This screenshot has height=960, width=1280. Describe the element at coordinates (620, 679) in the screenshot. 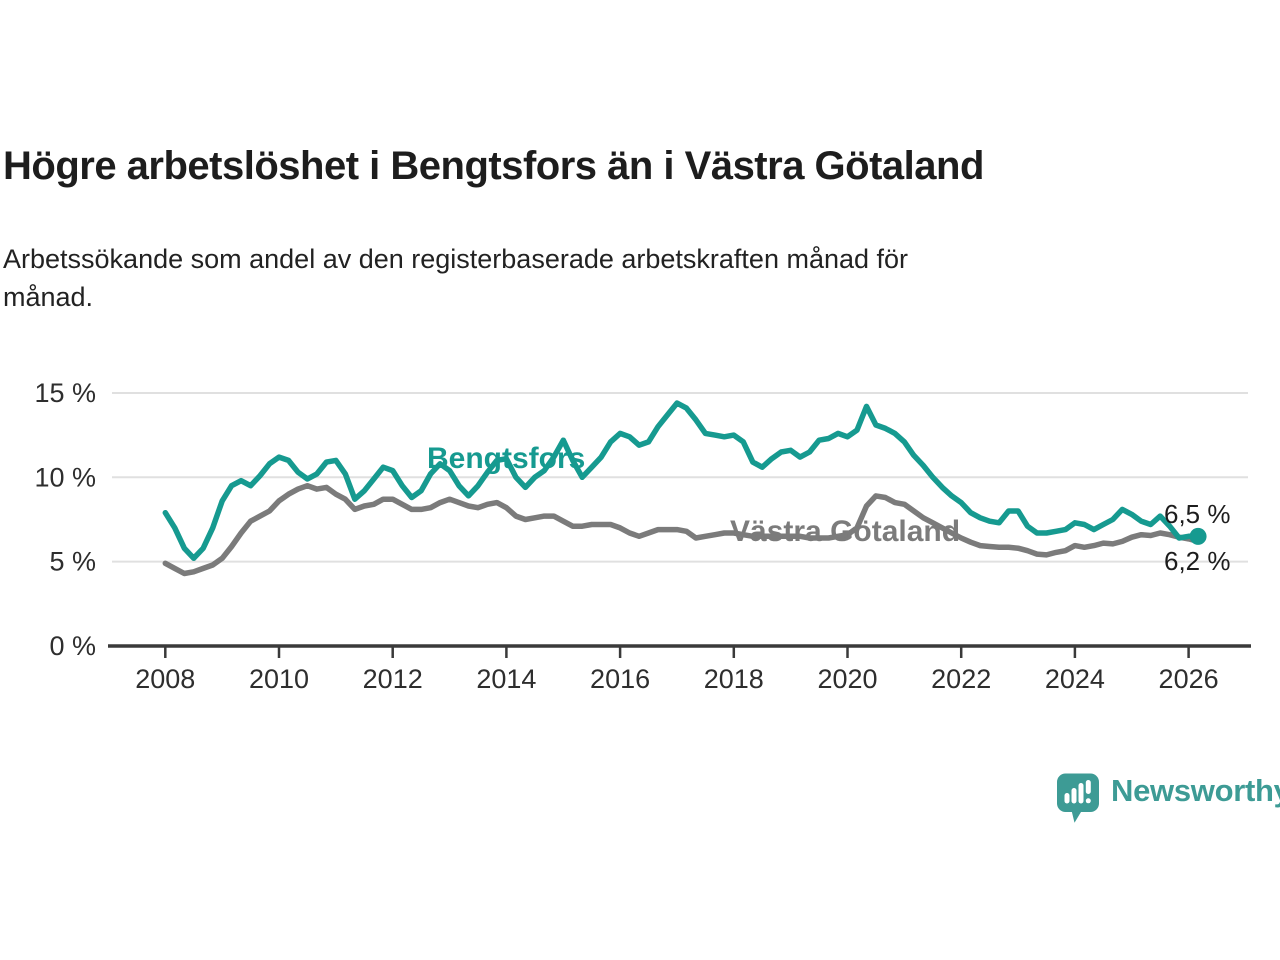

I see `x-axis-tick-label: 2016` at that location.